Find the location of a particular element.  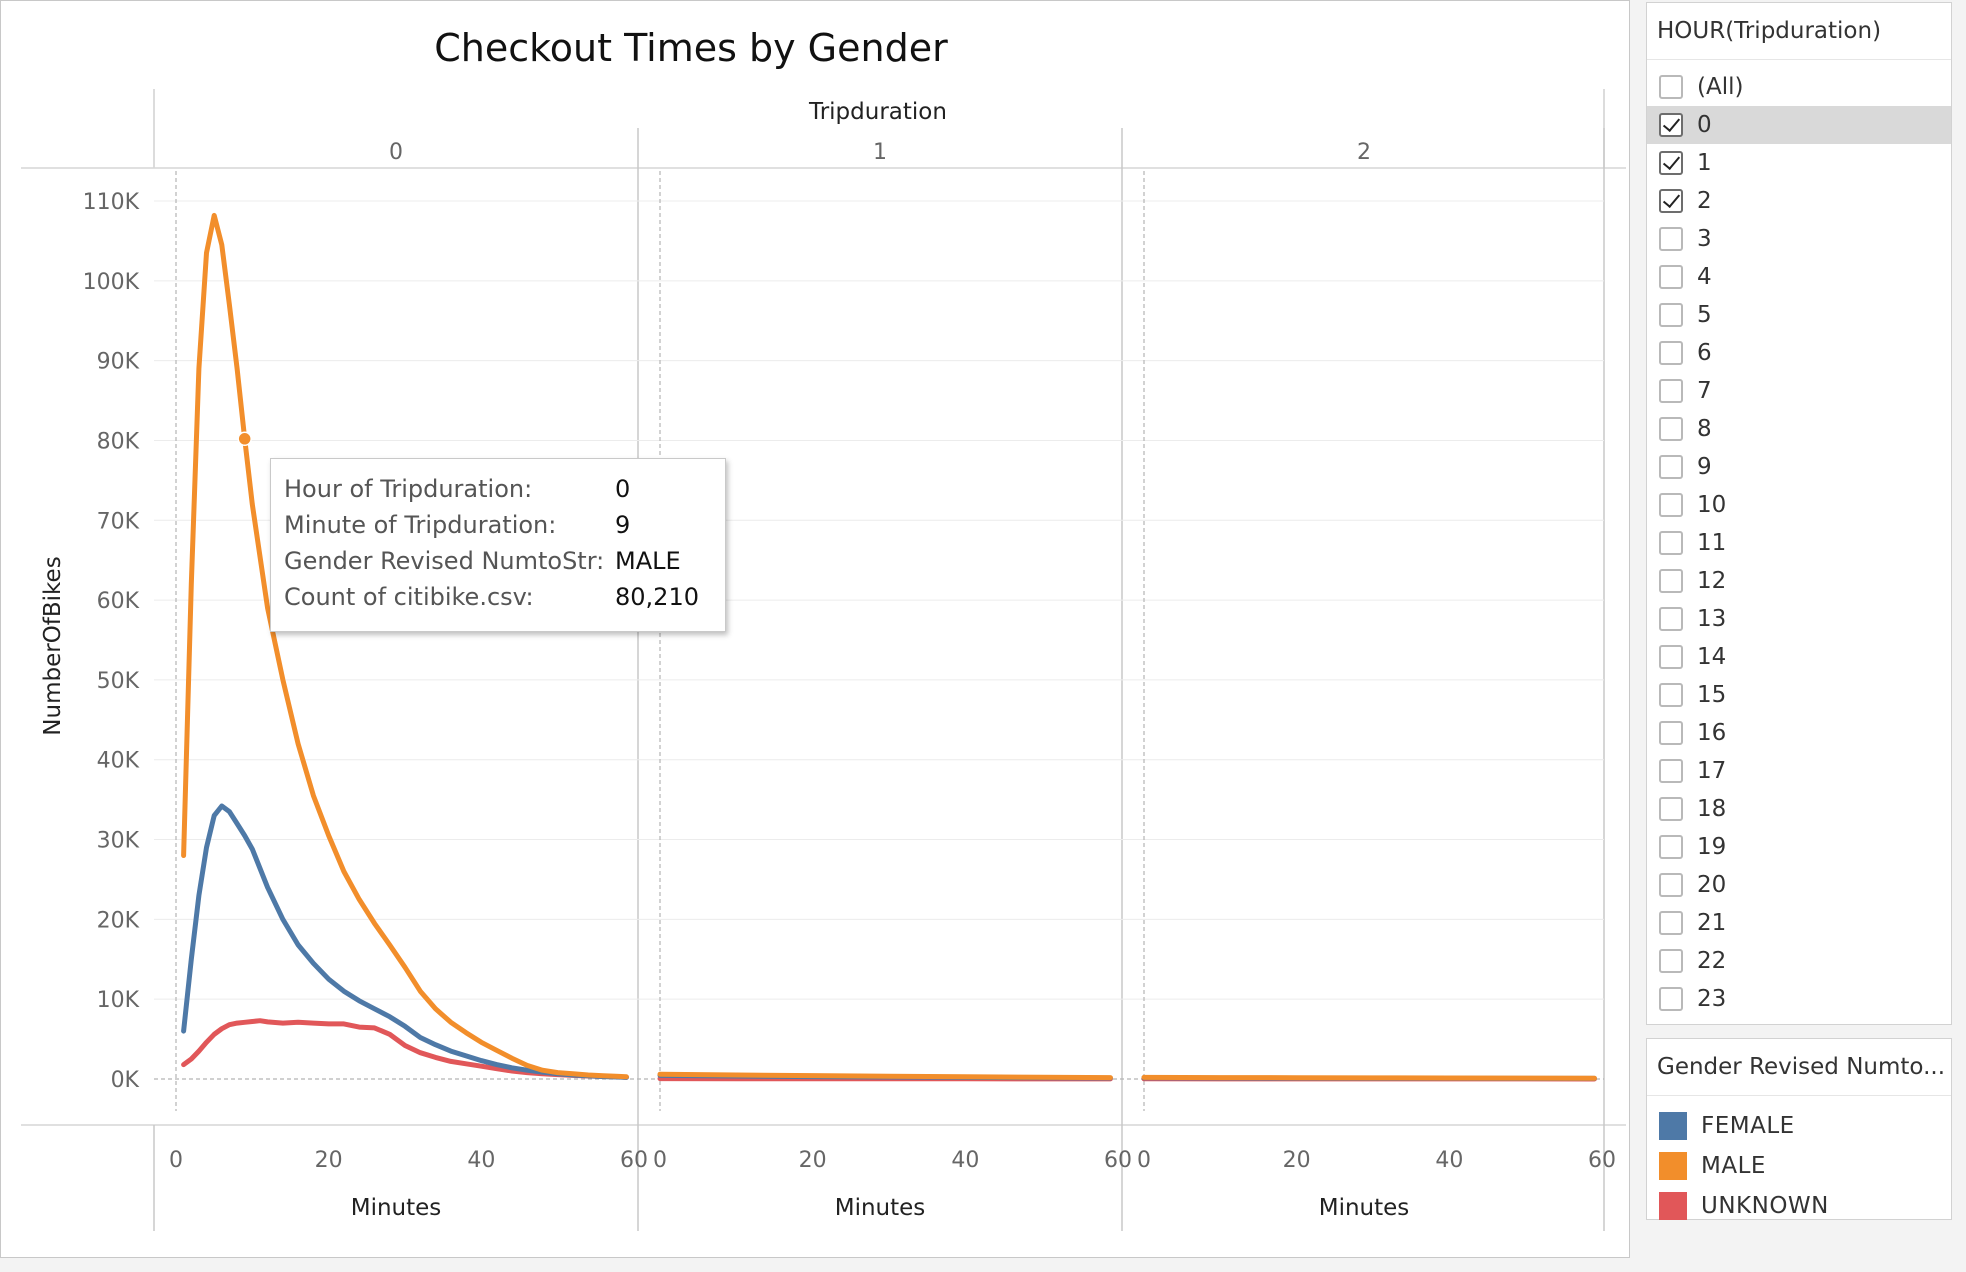

filter-item-21: 21 is located at coordinates (1799, 923).